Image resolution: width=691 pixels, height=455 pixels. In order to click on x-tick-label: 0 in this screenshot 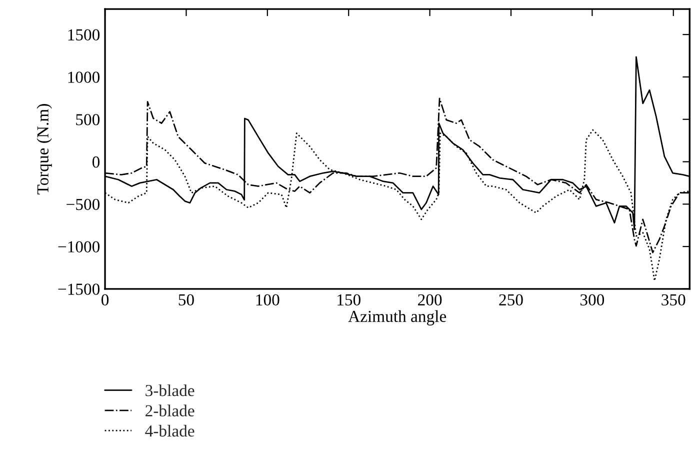, I will do `click(105, 300)`.